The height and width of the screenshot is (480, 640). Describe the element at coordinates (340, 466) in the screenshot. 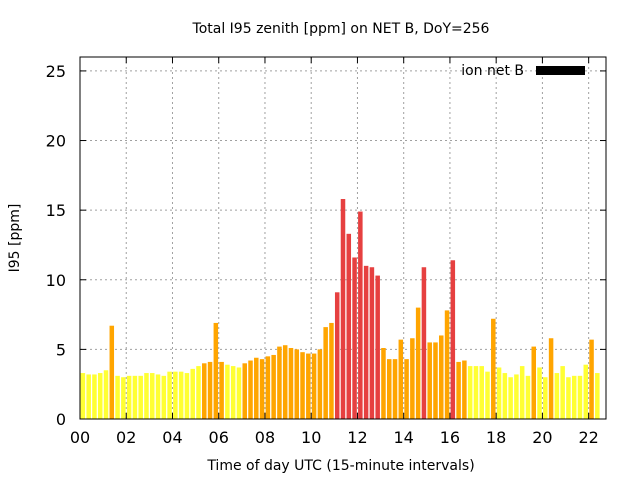

I see `x-axis-label: Time of day UTC (15-minute intervals)` at that location.